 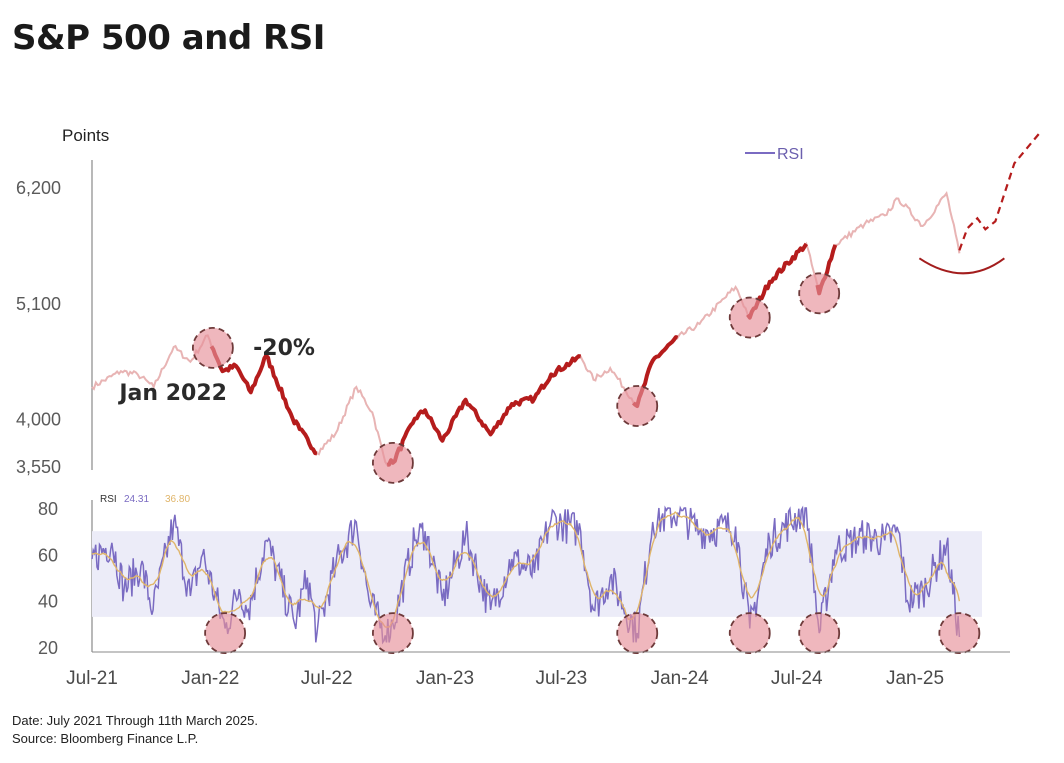 What do you see at coordinates (38, 188) in the screenshot?
I see `price-y-tick-label: 6,200` at bounding box center [38, 188].